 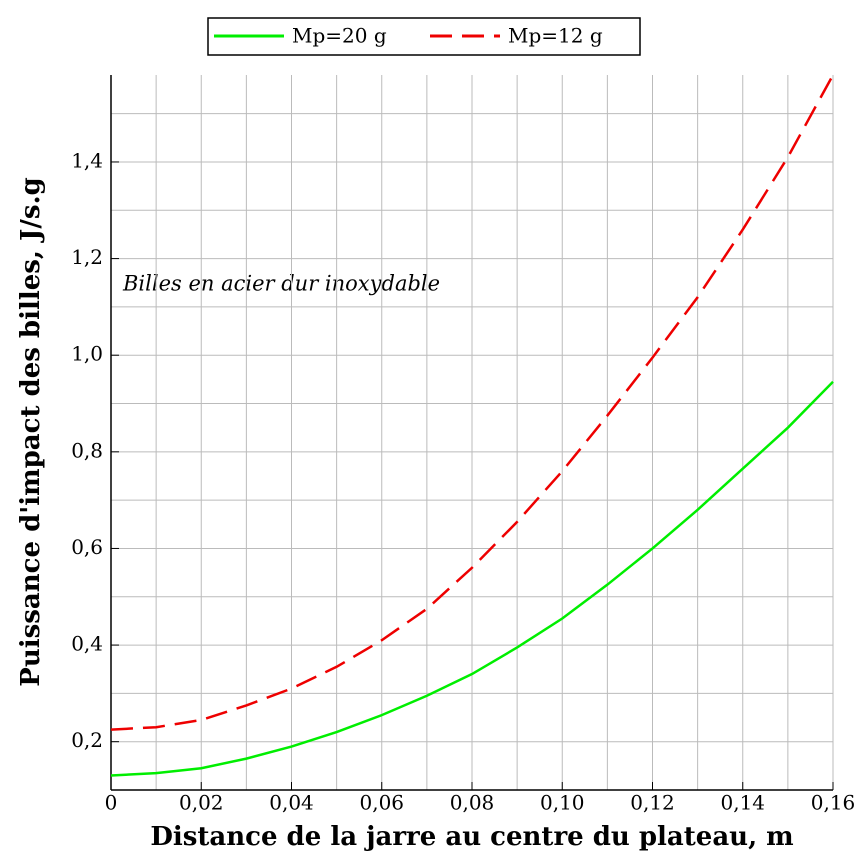 What do you see at coordinates (291, 803) in the screenshot?
I see `x-tick-label: 0,04` at bounding box center [291, 803].